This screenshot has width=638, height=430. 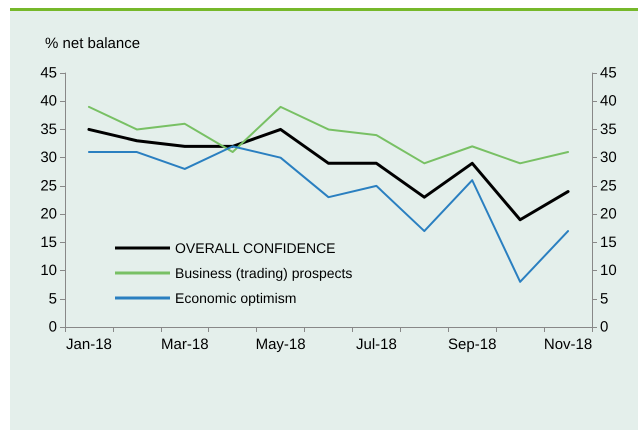 I want to click on line-series, so click(x=329, y=135).